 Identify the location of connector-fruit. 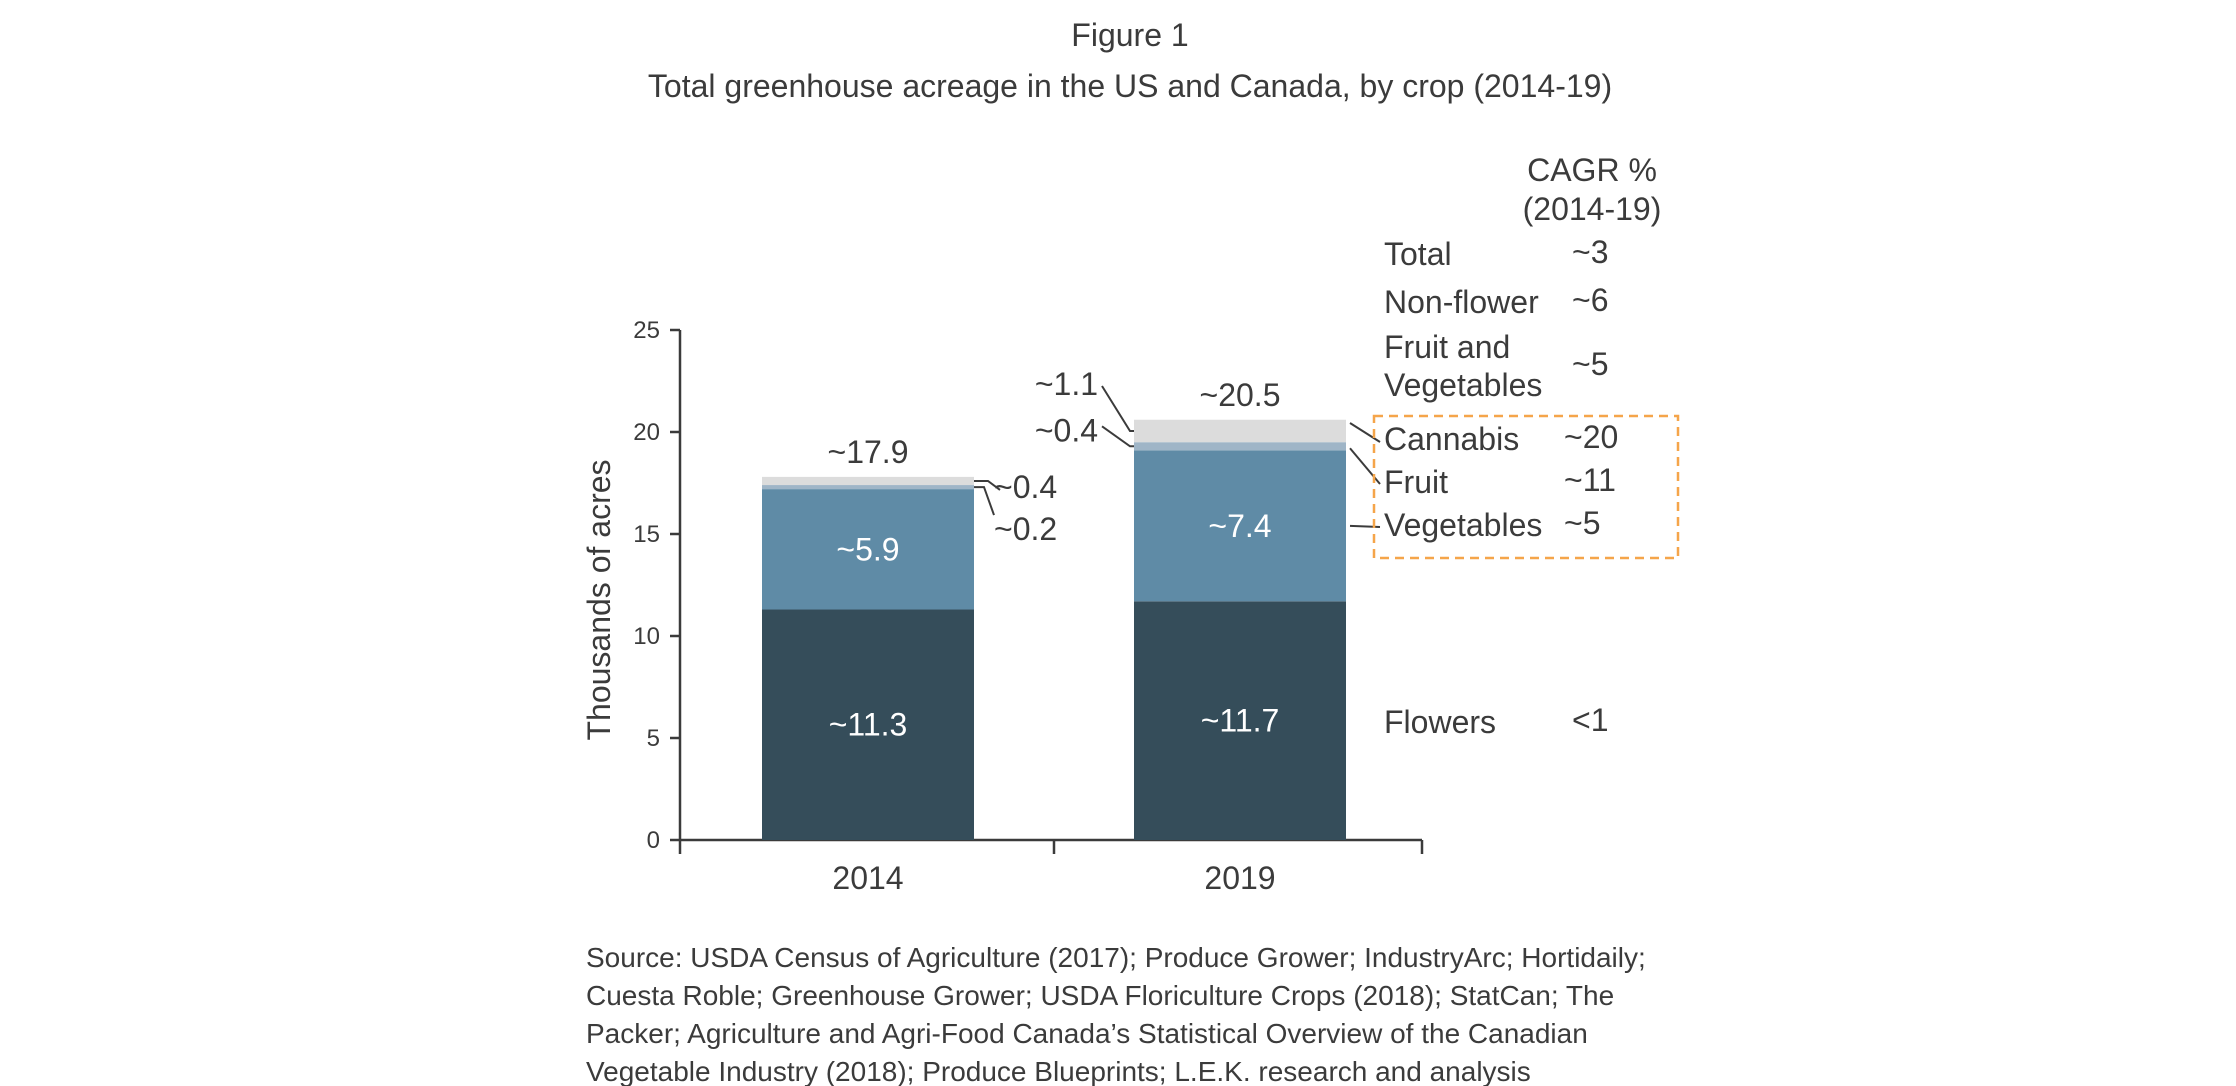
(1365, 466).